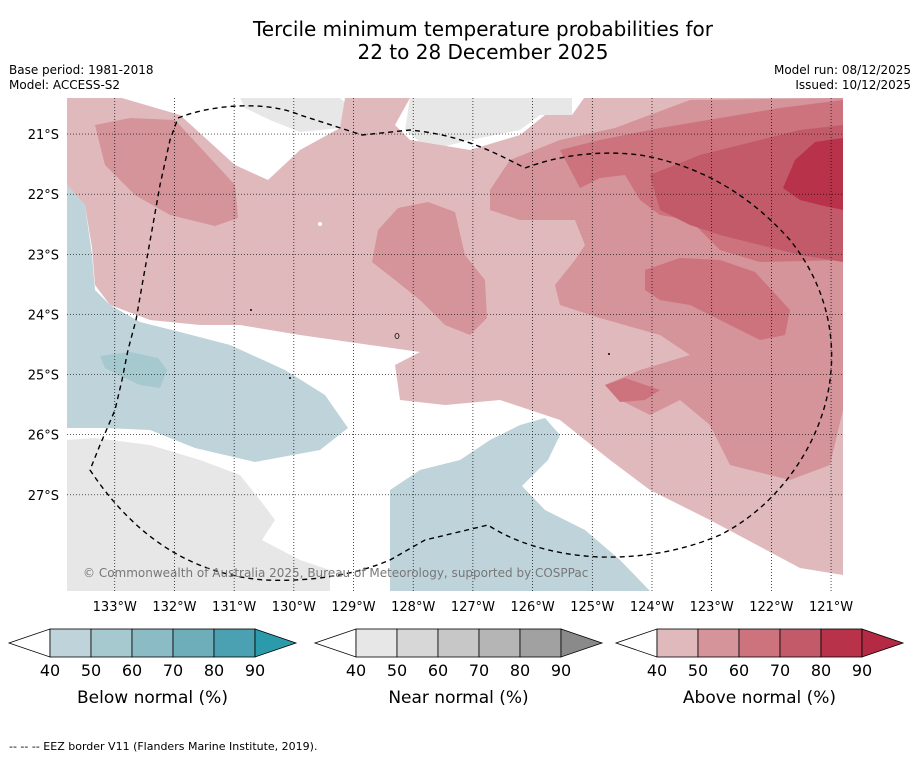 The width and height of the screenshot is (919, 758). What do you see at coordinates (413, 607) in the screenshot?
I see `x-tick-label: 128°W` at bounding box center [413, 607].